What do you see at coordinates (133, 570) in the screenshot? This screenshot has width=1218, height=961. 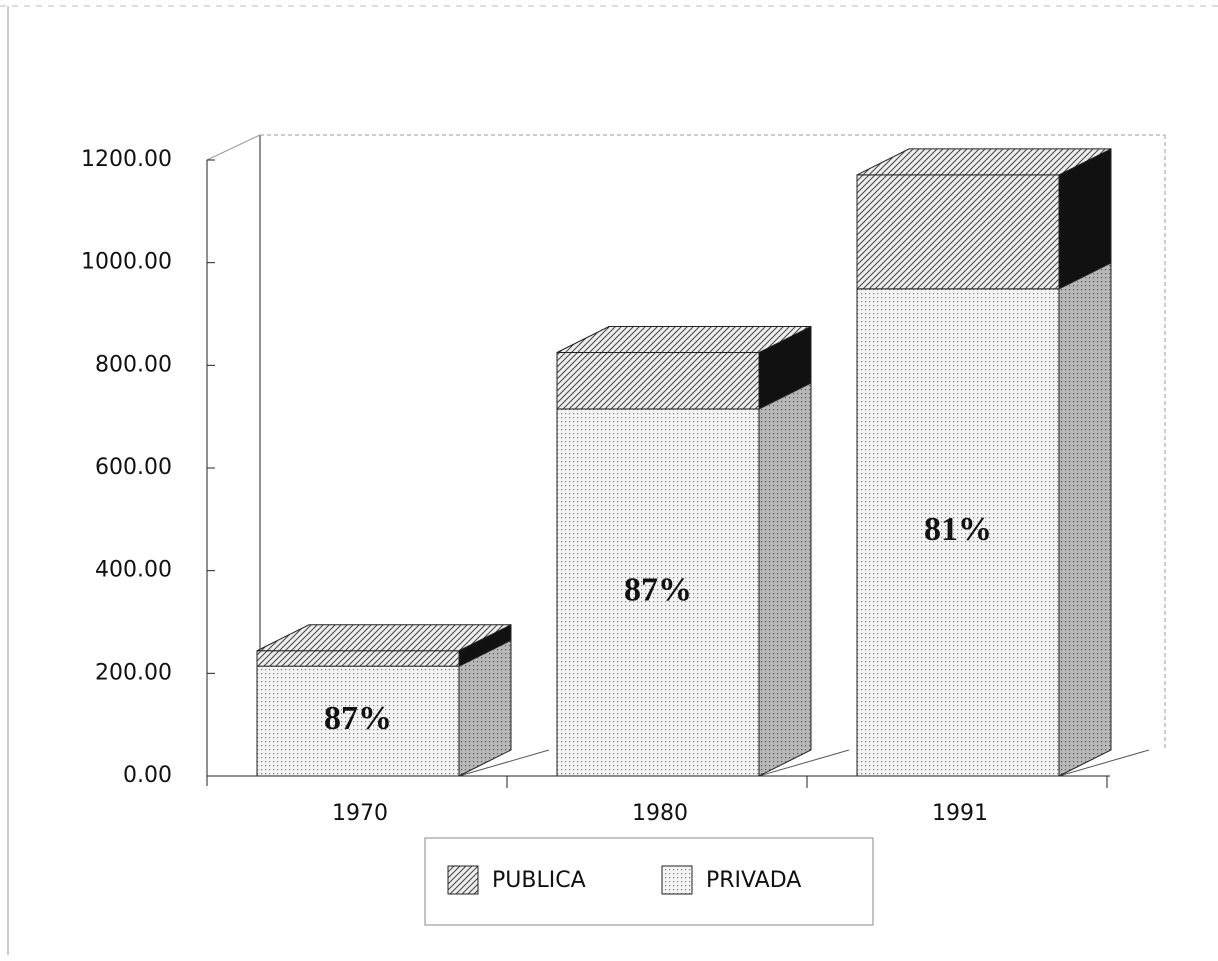 I see `y-tick-label: 400.00` at bounding box center [133, 570].